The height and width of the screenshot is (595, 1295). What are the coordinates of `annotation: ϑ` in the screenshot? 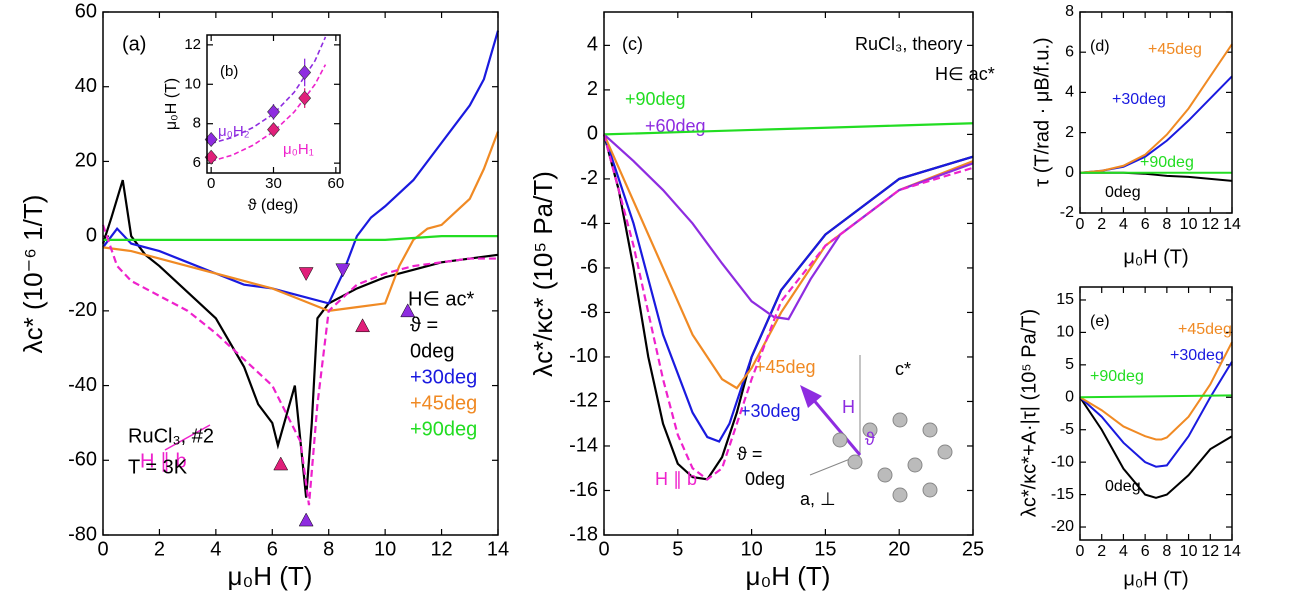 It's located at (870, 439).